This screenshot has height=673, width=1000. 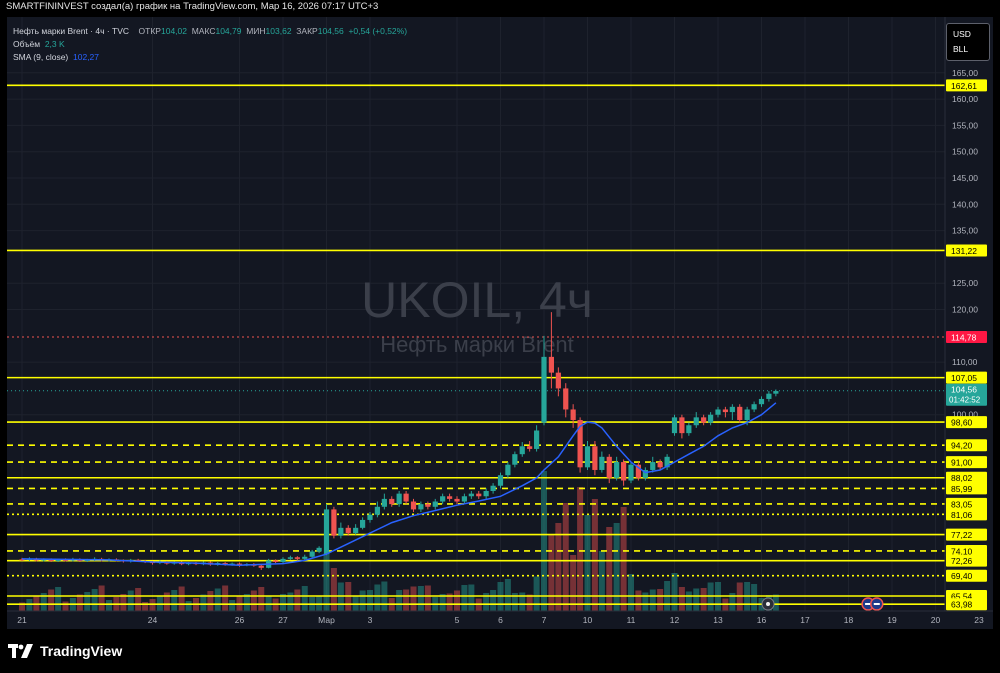 I want to click on event-marker-dot, so click(x=768, y=604).